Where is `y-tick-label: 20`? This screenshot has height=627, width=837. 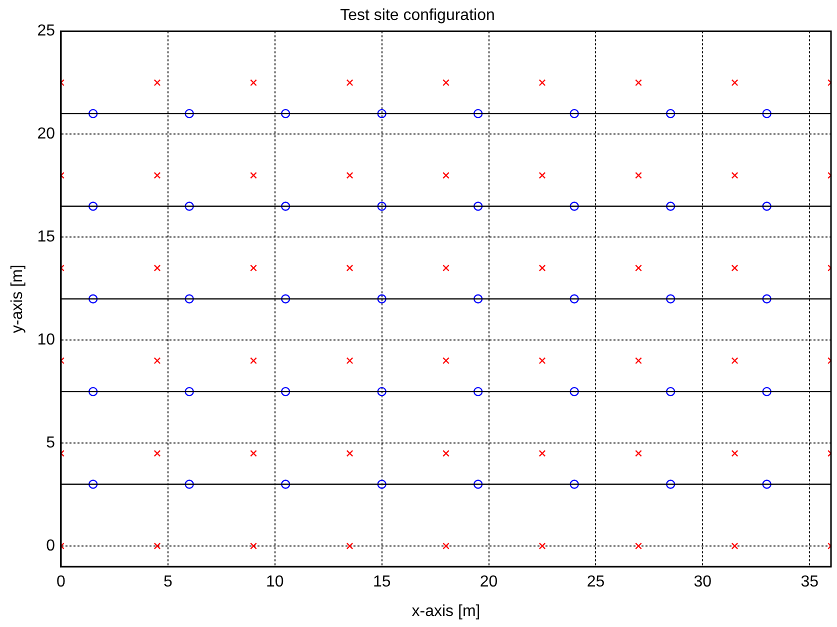
y-tick-label: 20 is located at coordinates (46, 134).